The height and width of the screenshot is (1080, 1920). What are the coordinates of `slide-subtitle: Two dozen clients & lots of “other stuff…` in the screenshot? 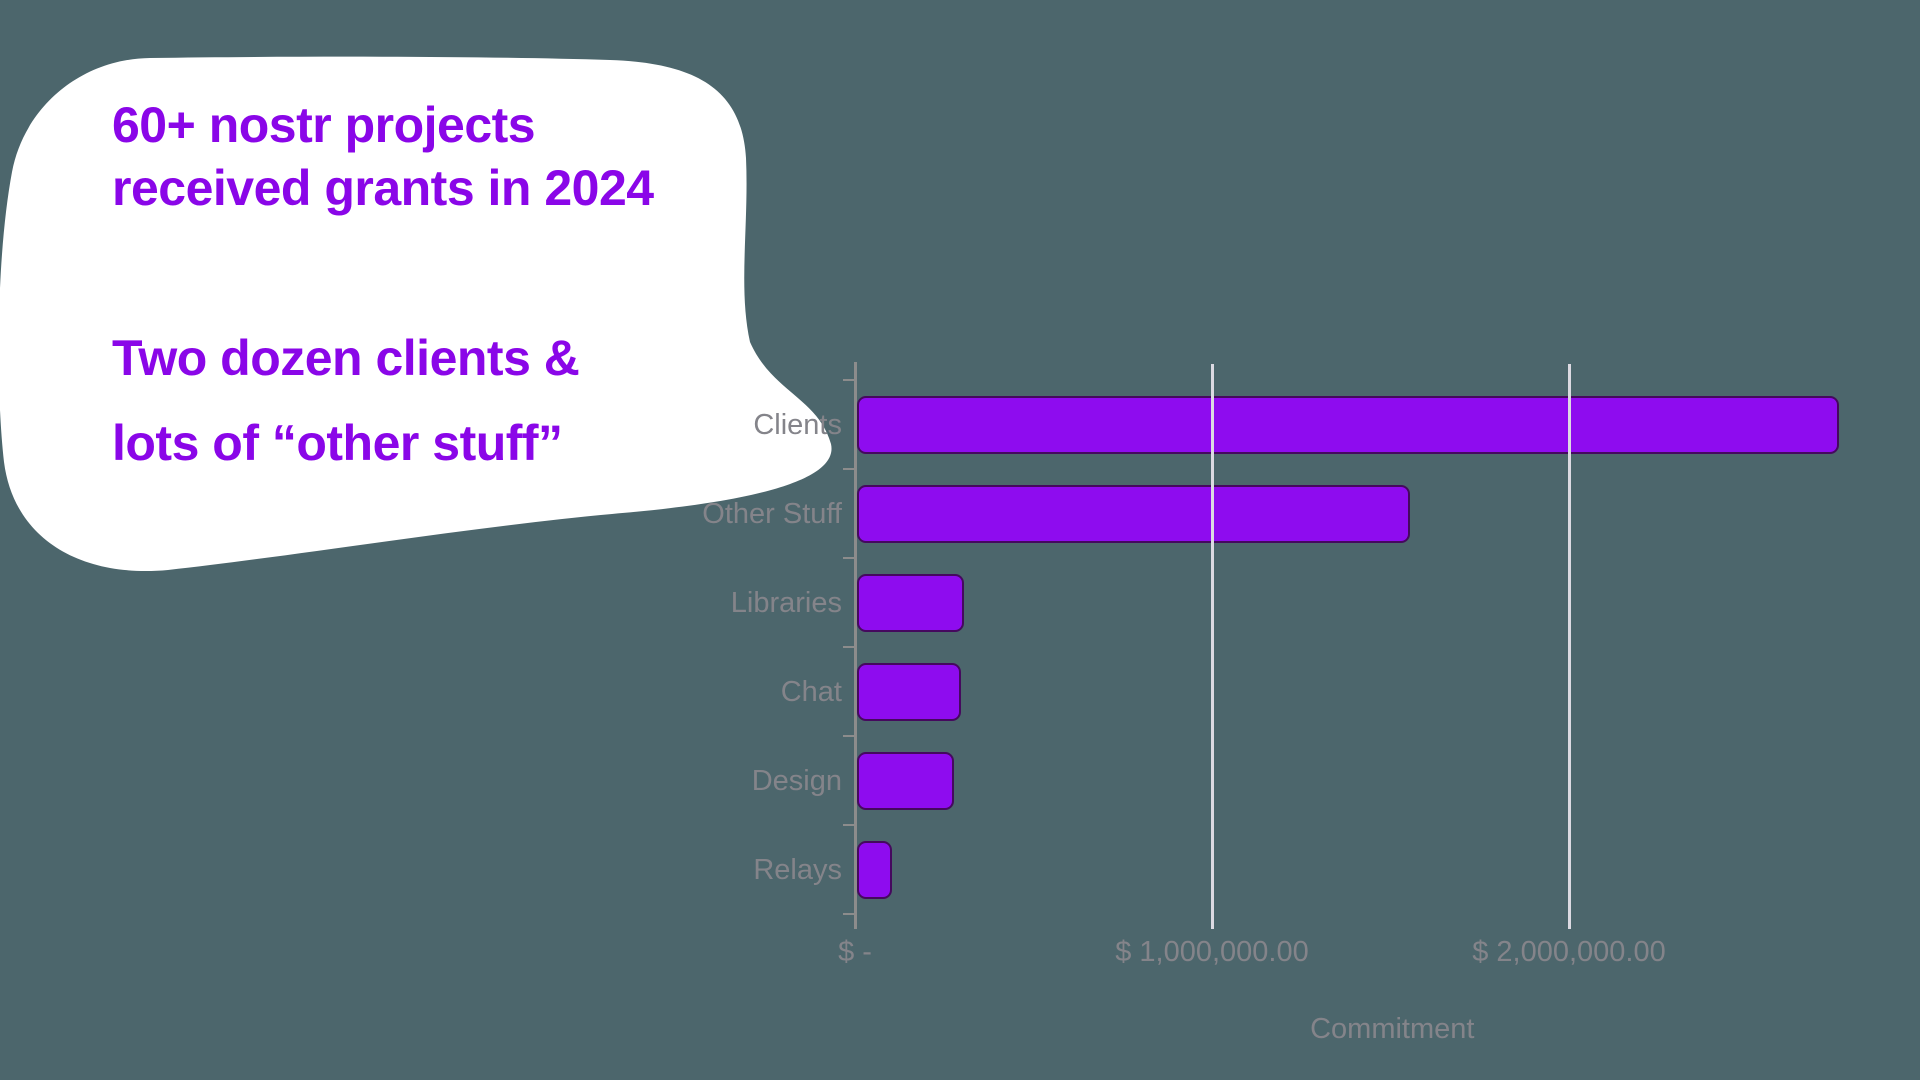 It's located at (346, 416).